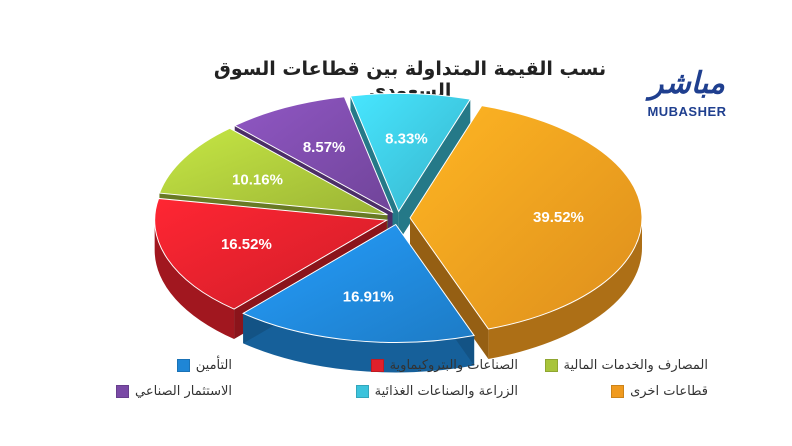 The height and width of the screenshot is (446, 792). I want to click on pie-value-label-4: 8.57%, so click(324, 147).